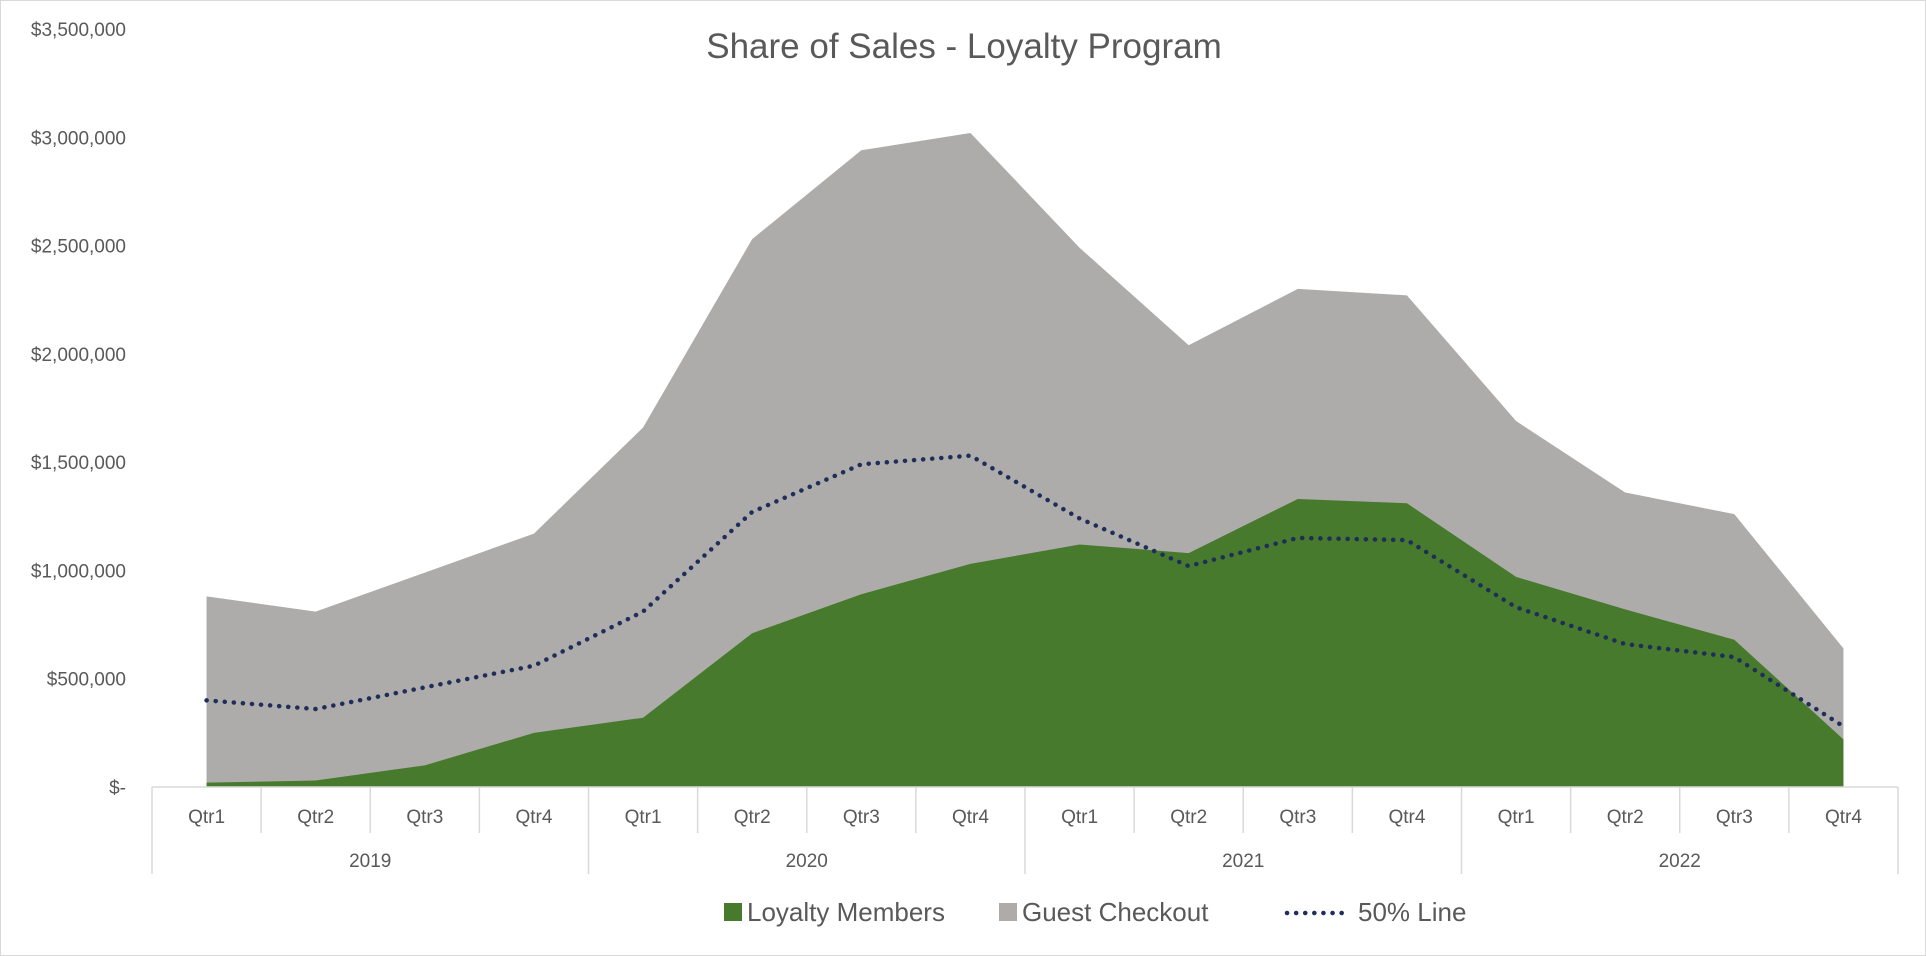 The image size is (1926, 956). I want to click on y-tick-label: $2,500,000, so click(78, 247).